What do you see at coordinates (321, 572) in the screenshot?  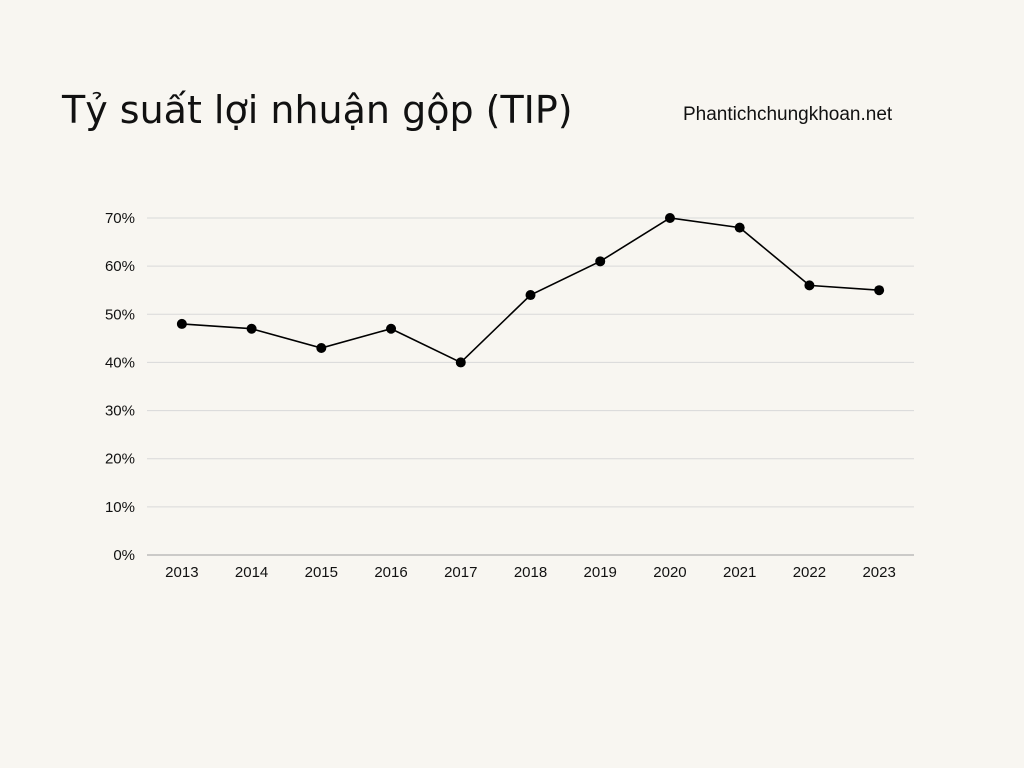 I see `x-tick-label: 2015` at bounding box center [321, 572].